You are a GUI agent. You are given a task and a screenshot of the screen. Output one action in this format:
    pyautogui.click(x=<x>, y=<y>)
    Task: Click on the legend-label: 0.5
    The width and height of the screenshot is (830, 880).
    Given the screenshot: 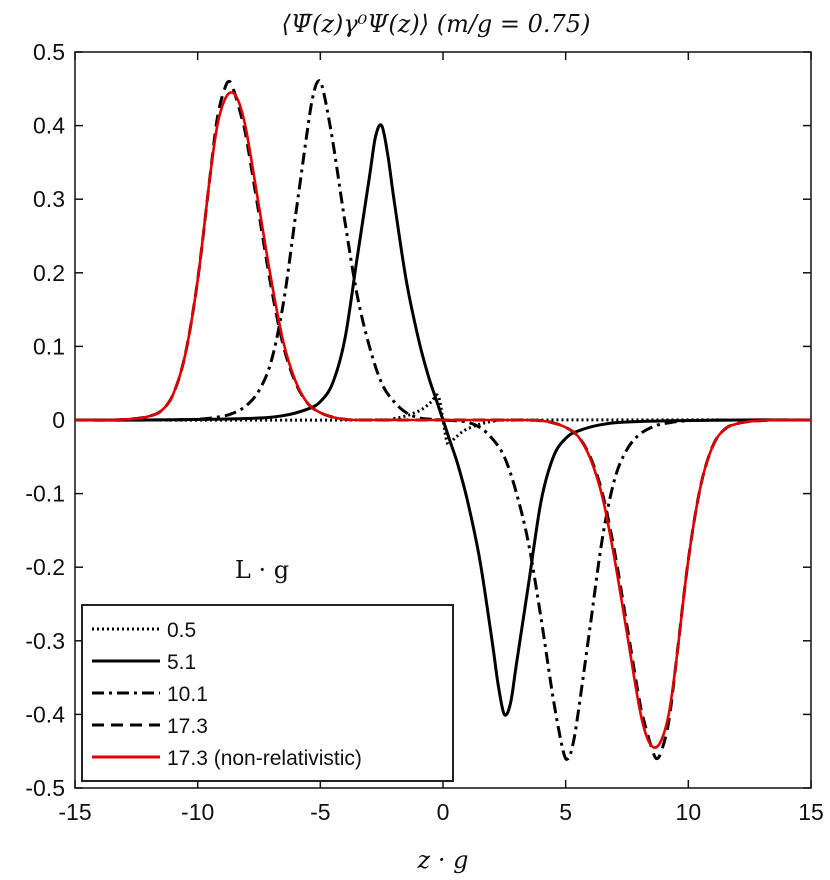 What is the action you would take?
    pyautogui.click(x=181, y=630)
    